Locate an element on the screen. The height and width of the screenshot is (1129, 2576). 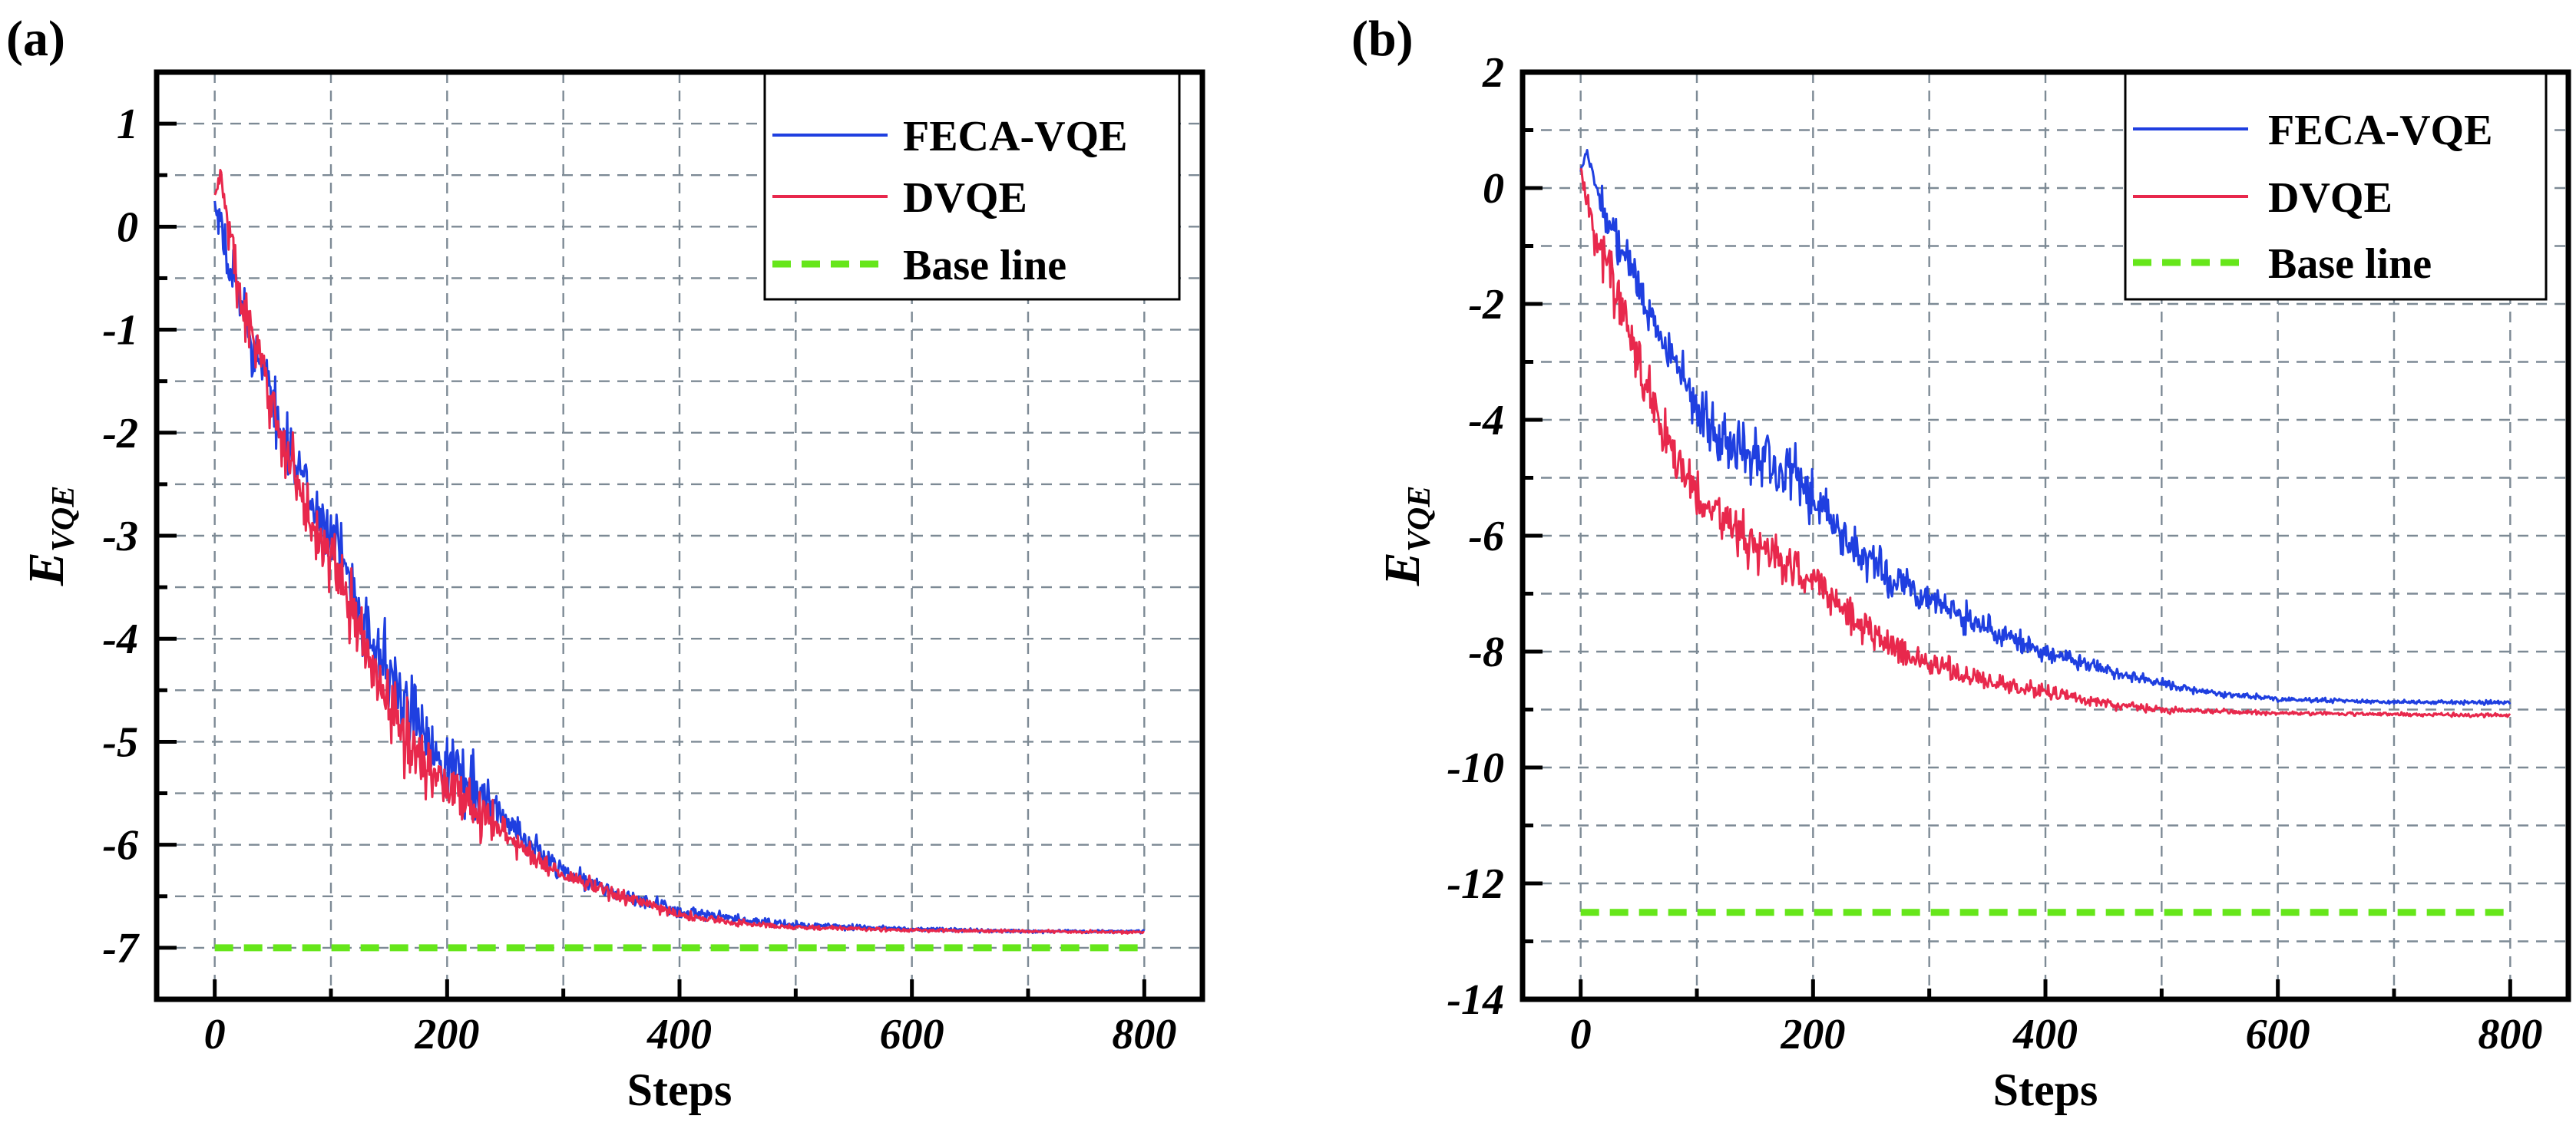
panel-b-legend: FECA-VQE DVQE Base line is located at coordinates (2336, 186).